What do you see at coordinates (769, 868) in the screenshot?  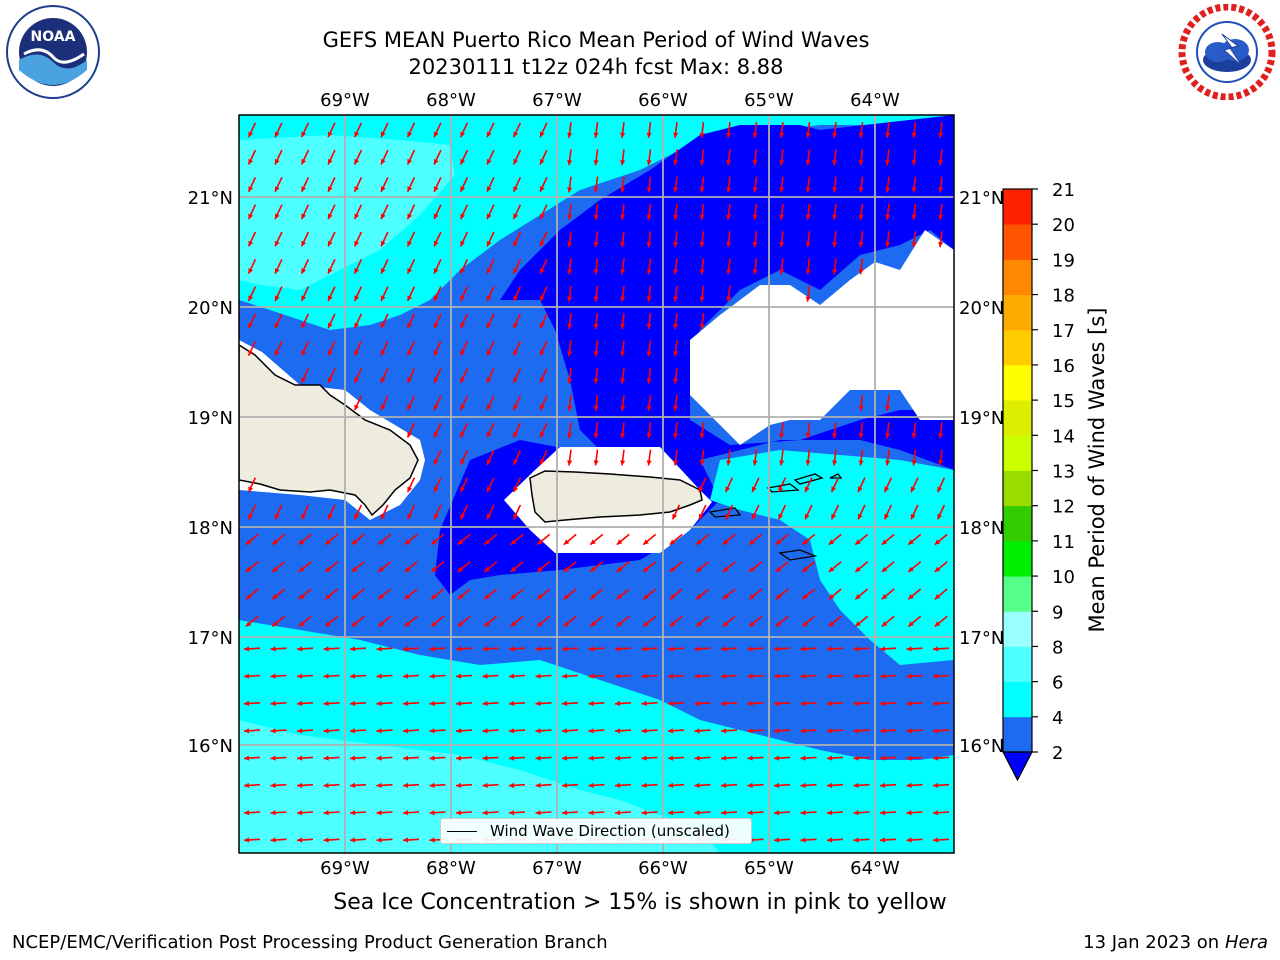 I see `lon-label-bottom: 65°W` at bounding box center [769, 868].